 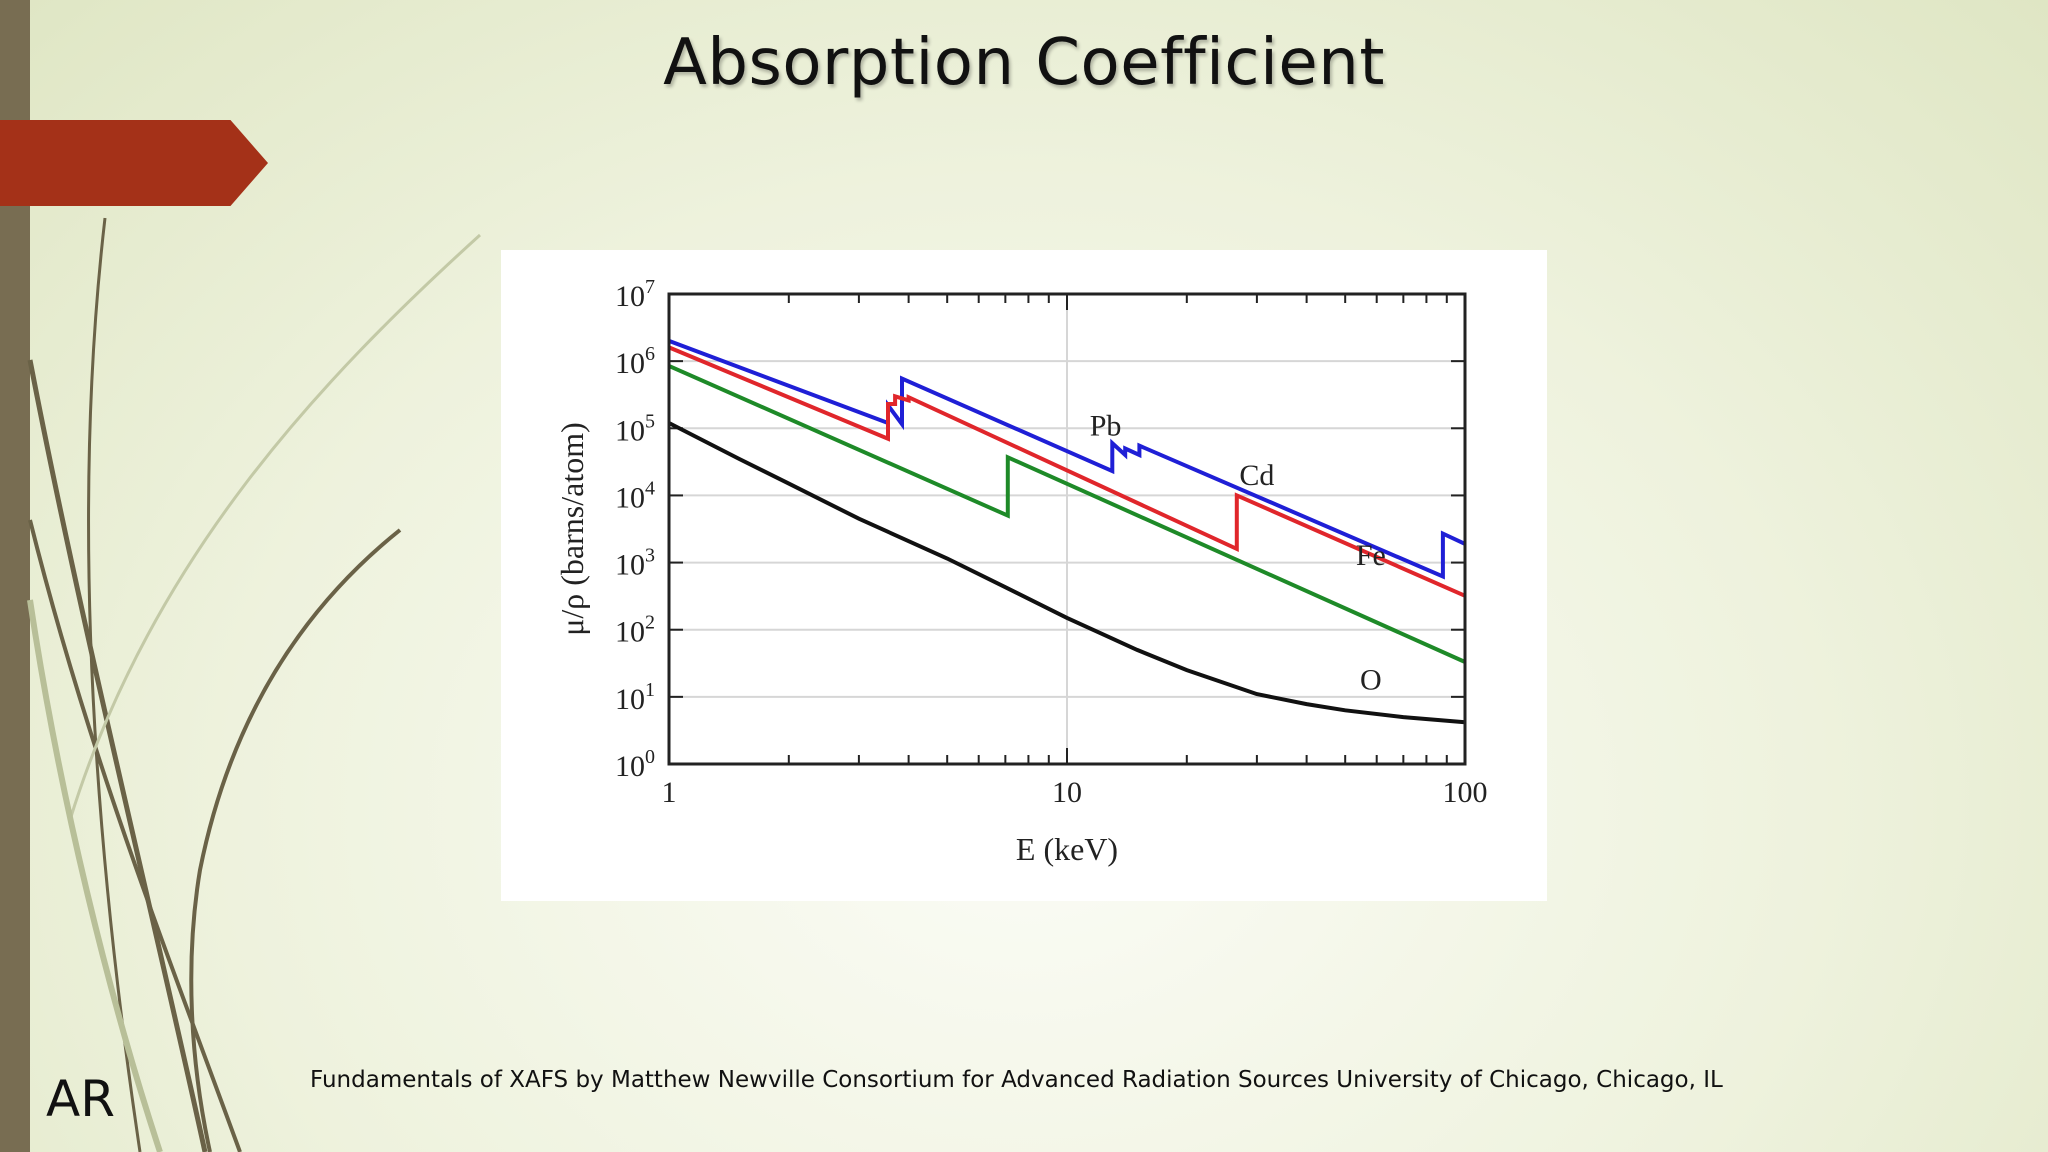 I want to click on series-line-fe, so click(x=1067, y=514).